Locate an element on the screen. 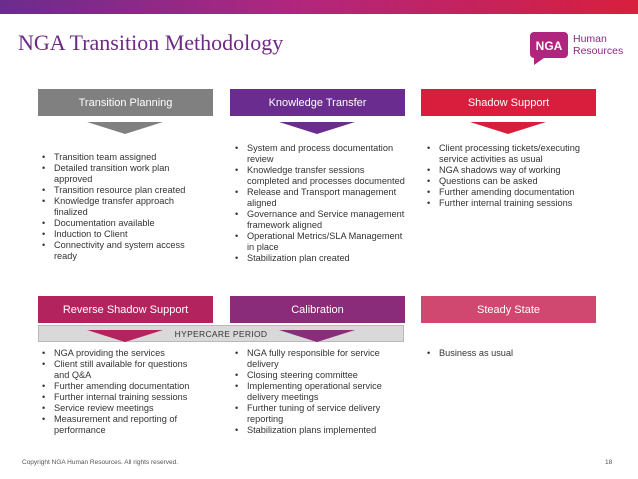 This screenshot has width=638, height=479. nga-logo-badge-icon: NGA is located at coordinates (549, 48).